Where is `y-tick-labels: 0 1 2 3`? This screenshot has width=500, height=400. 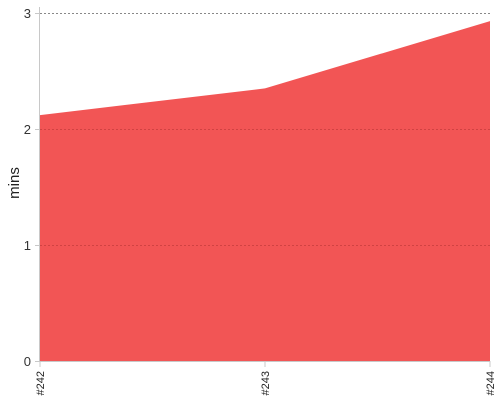 y-tick-labels: 0 1 2 3 is located at coordinates (27, 187).